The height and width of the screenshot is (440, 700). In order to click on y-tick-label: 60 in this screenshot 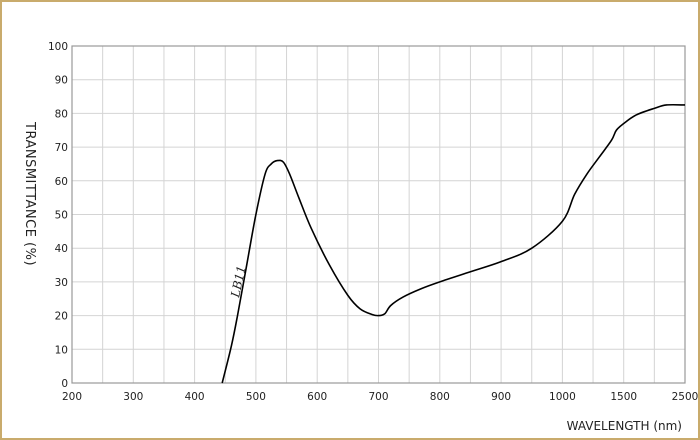, I will do `click(61, 182)`.